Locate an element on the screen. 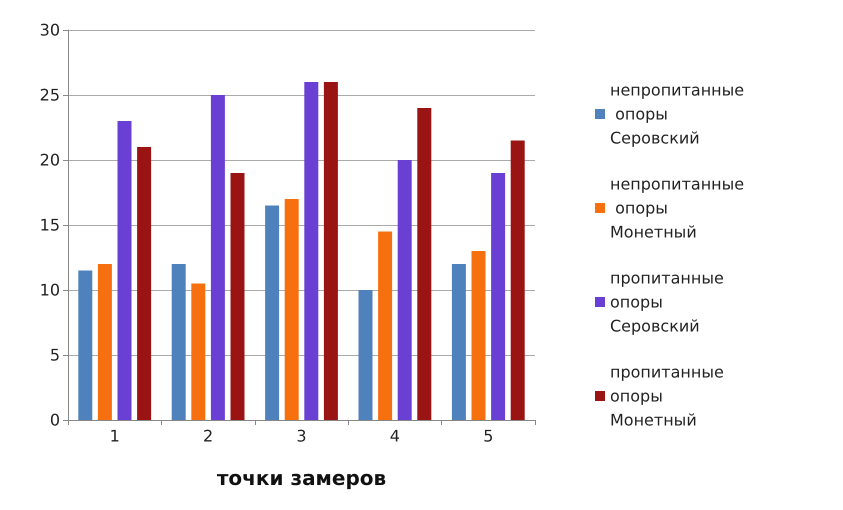  legend-label: непропитанные опоры Монетный is located at coordinates (677, 208).